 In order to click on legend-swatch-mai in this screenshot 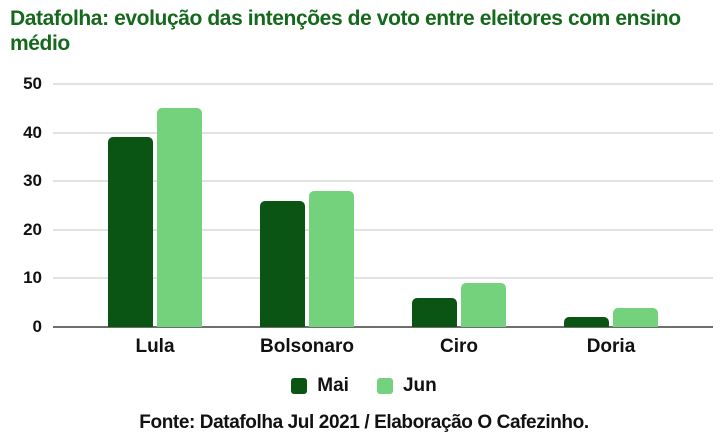, I will do `click(299, 386)`.